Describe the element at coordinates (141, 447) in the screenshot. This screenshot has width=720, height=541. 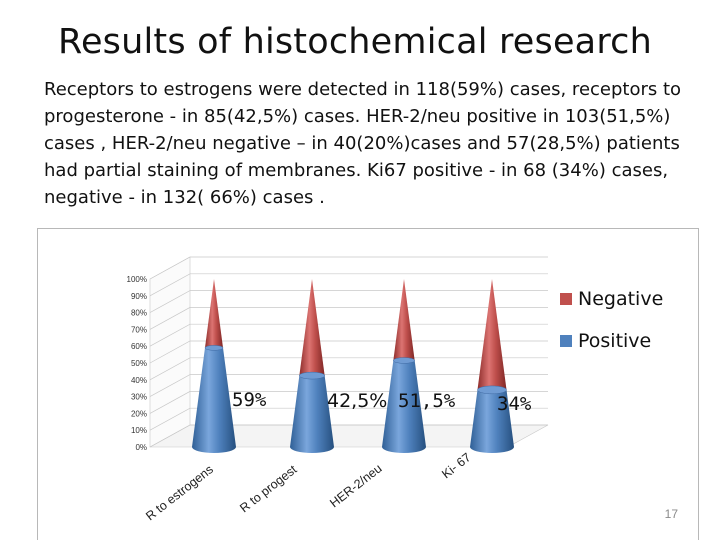
I see `y-tick-label: 0%` at that location.